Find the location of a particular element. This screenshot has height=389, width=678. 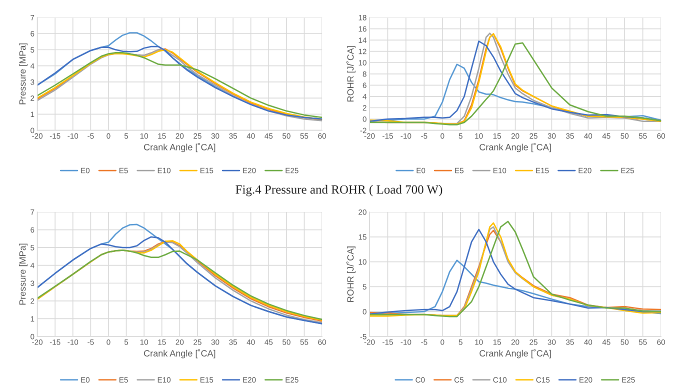

caption: Fig.4 Pressure and ROHR ( Load 700 W) is located at coordinates (339, 190).